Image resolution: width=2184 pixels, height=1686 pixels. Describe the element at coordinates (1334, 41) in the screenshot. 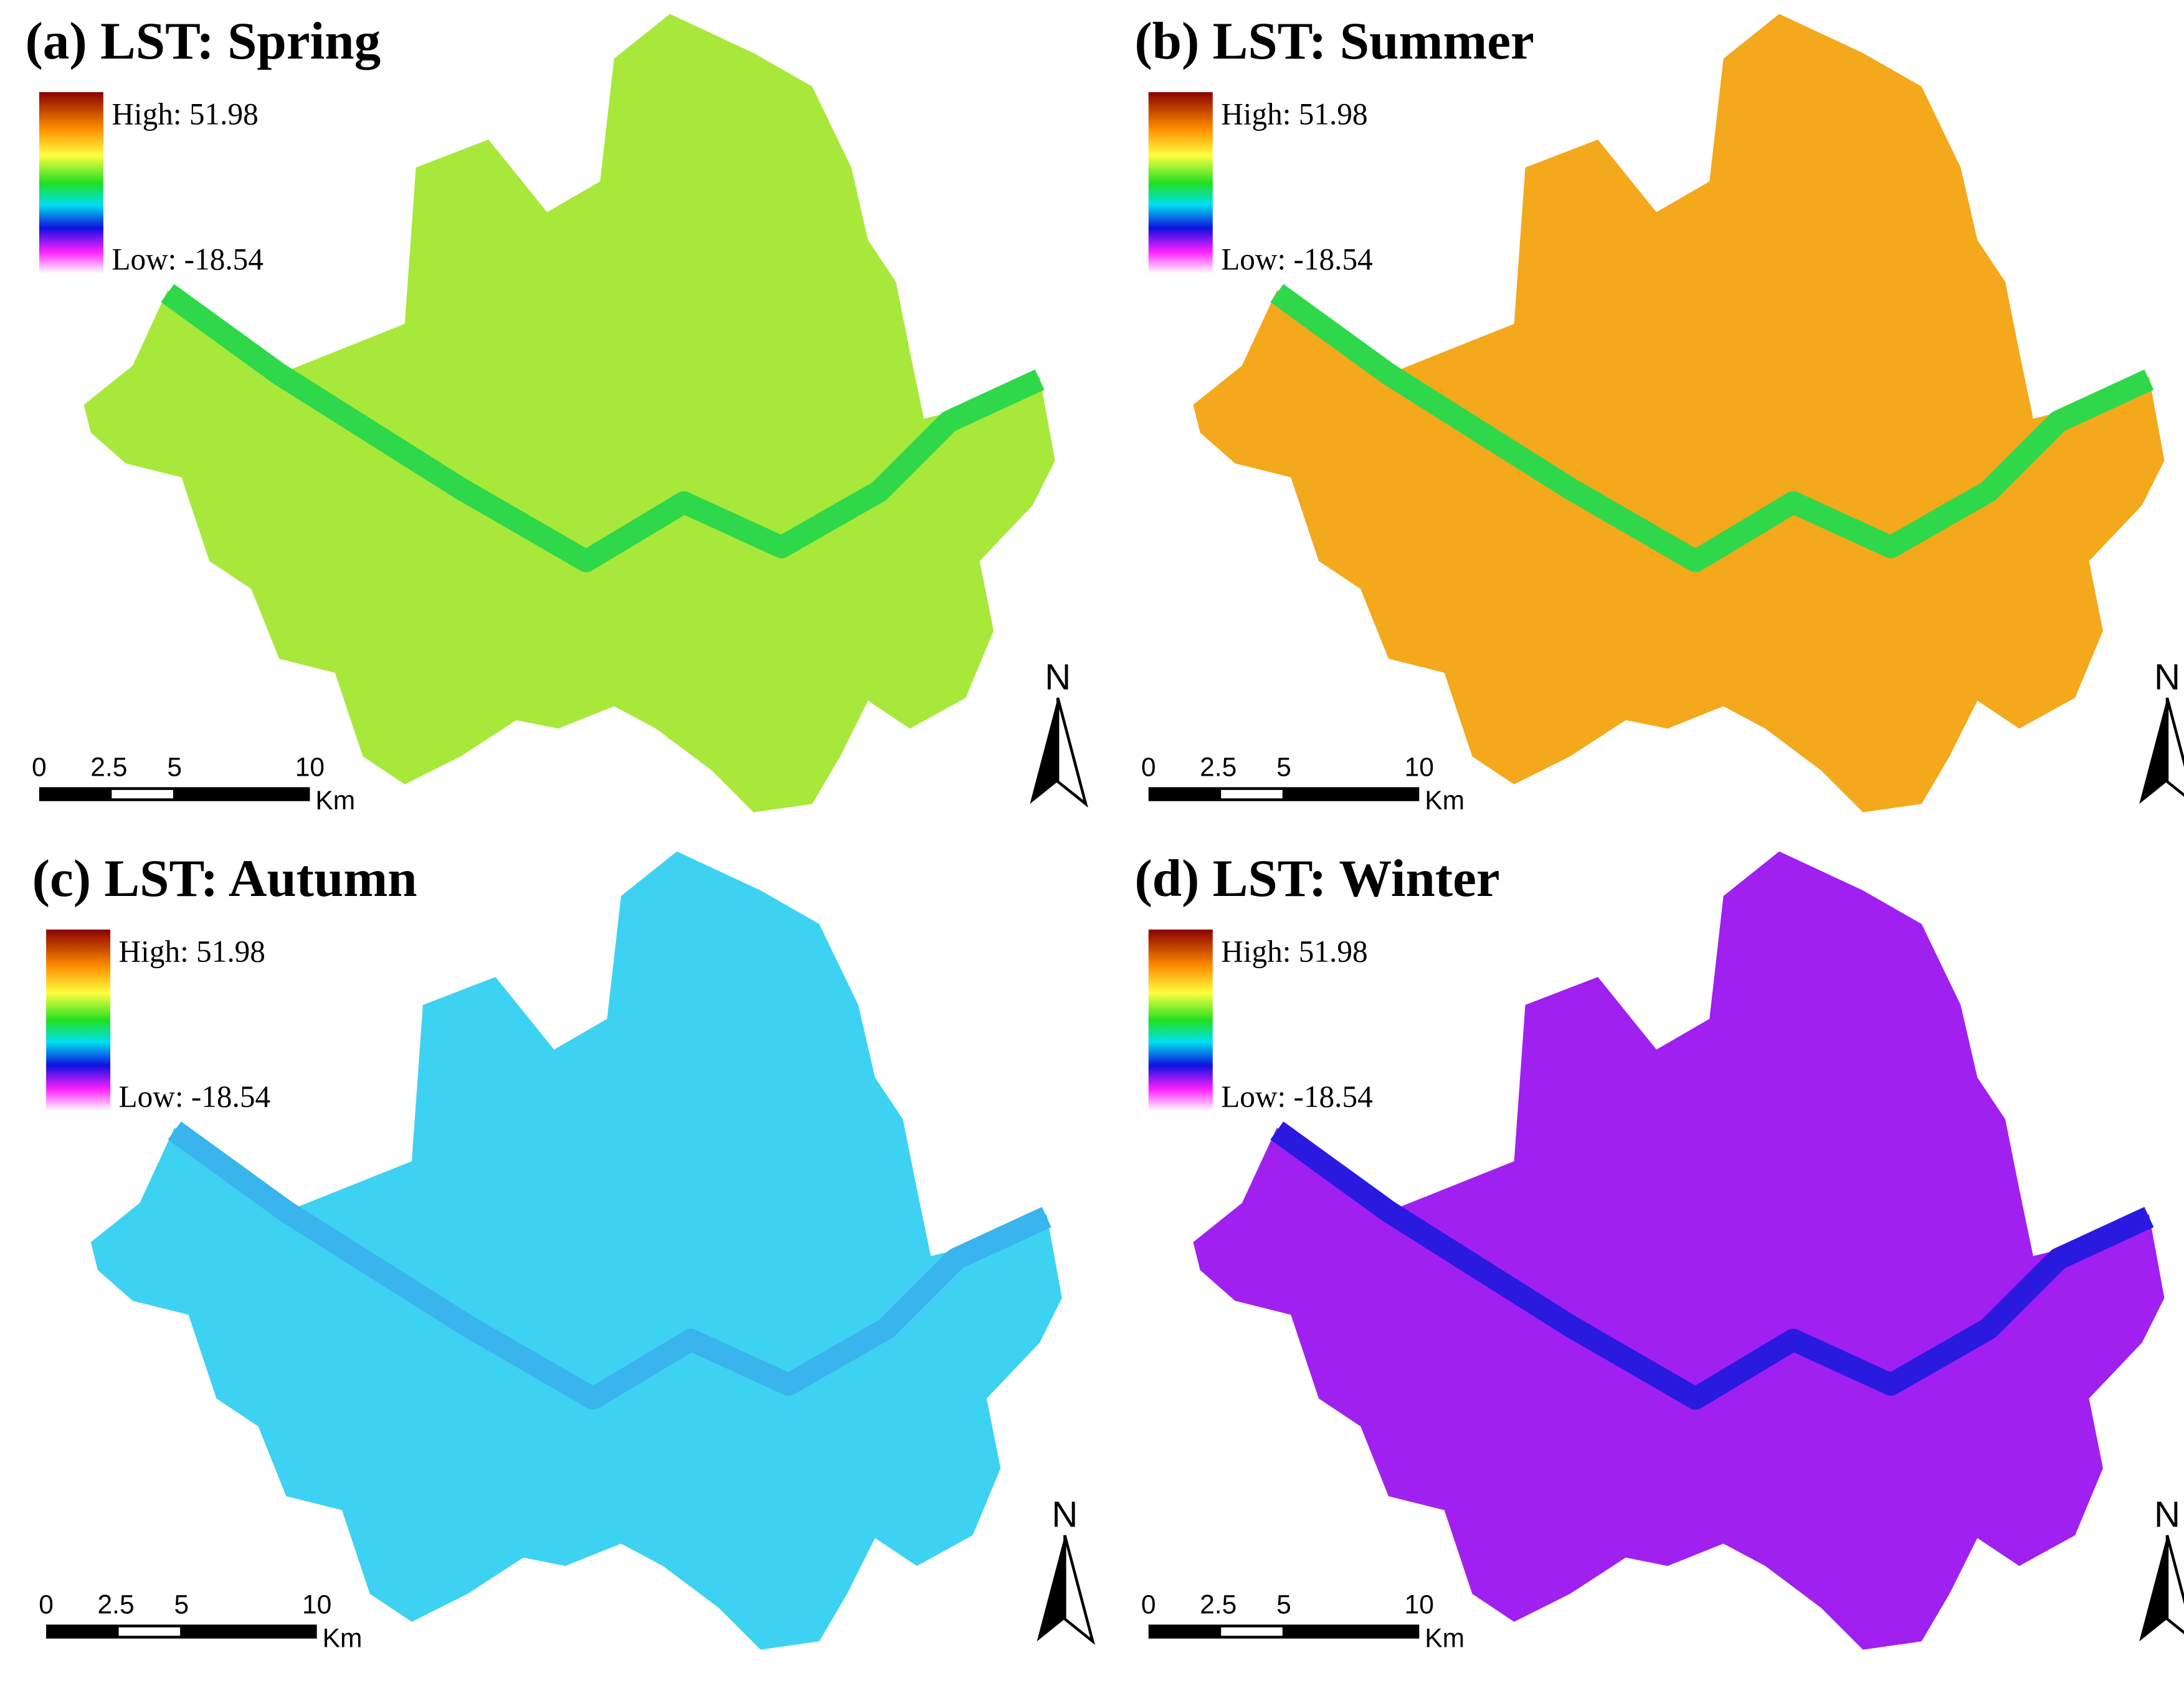

I see `panel-title: (b) LST: Summer` at that location.